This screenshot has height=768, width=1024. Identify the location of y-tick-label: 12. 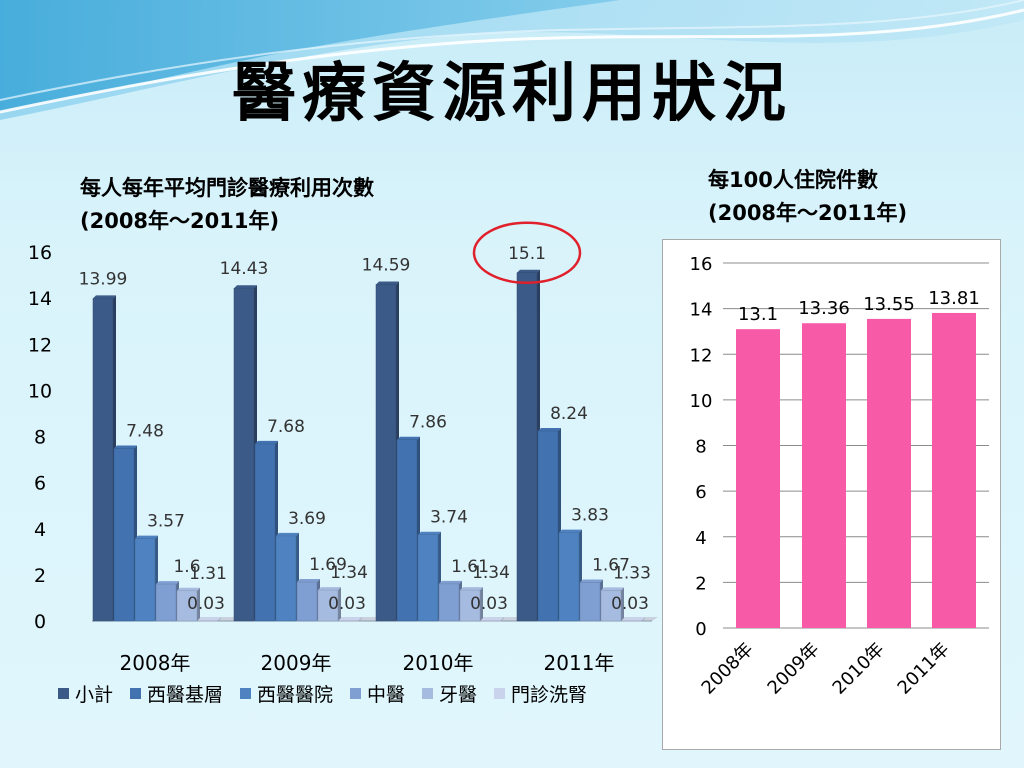
(40, 345).